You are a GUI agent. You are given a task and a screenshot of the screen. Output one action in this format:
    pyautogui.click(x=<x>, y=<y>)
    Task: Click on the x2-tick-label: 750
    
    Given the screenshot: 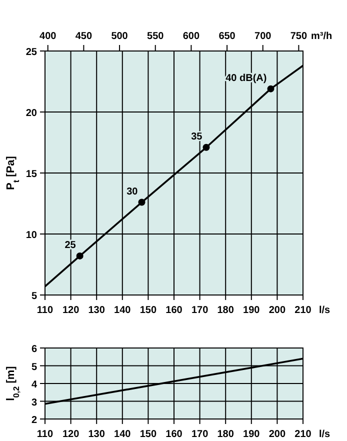 What is the action you would take?
    pyautogui.click(x=299, y=36)
    